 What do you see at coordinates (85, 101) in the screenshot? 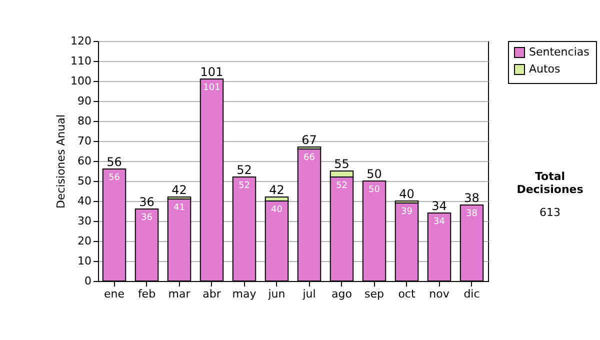
I see `y-tick-label: 90` at bounding box center [85, 101].